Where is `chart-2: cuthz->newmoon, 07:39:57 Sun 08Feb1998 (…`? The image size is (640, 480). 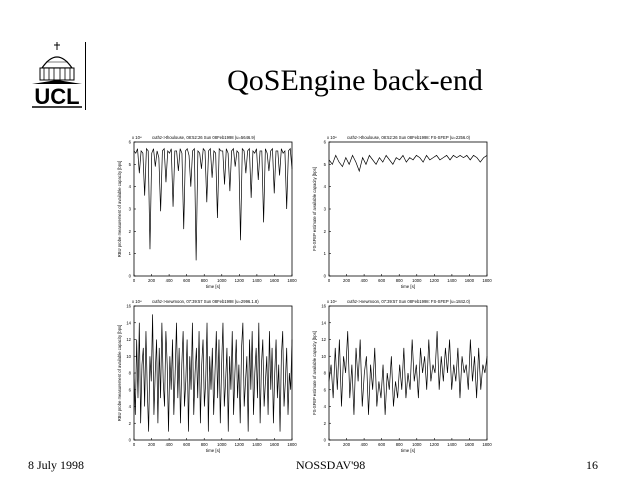
chart-2: cuthz->newmoon, 07:39:57 Sun 08Feb1998 (… is located at coordinates (207, 376).